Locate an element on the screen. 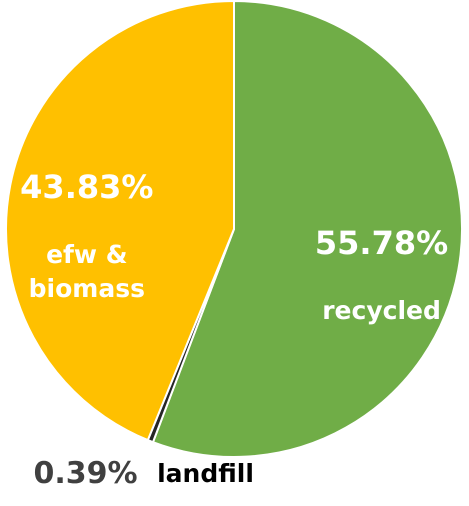 Image resolution: width=469 pixels, height=506 pixels. slice-label: efw & biomass is located at coordinates (86, 272).